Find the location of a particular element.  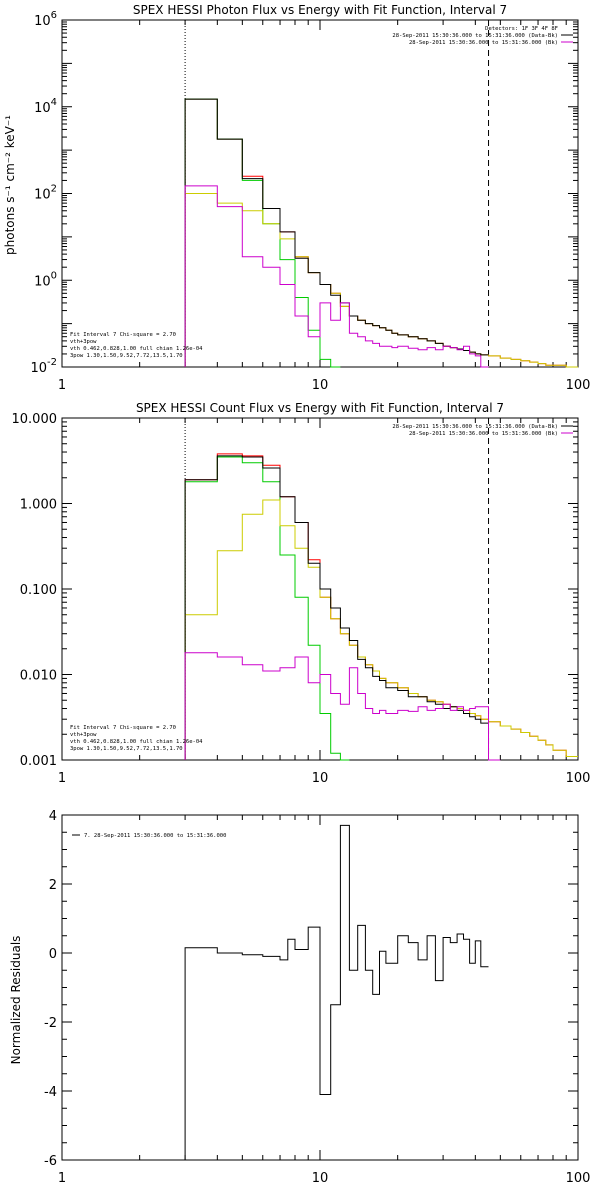

y-tick-label: 0.100 is located at coordinates (38, 590).